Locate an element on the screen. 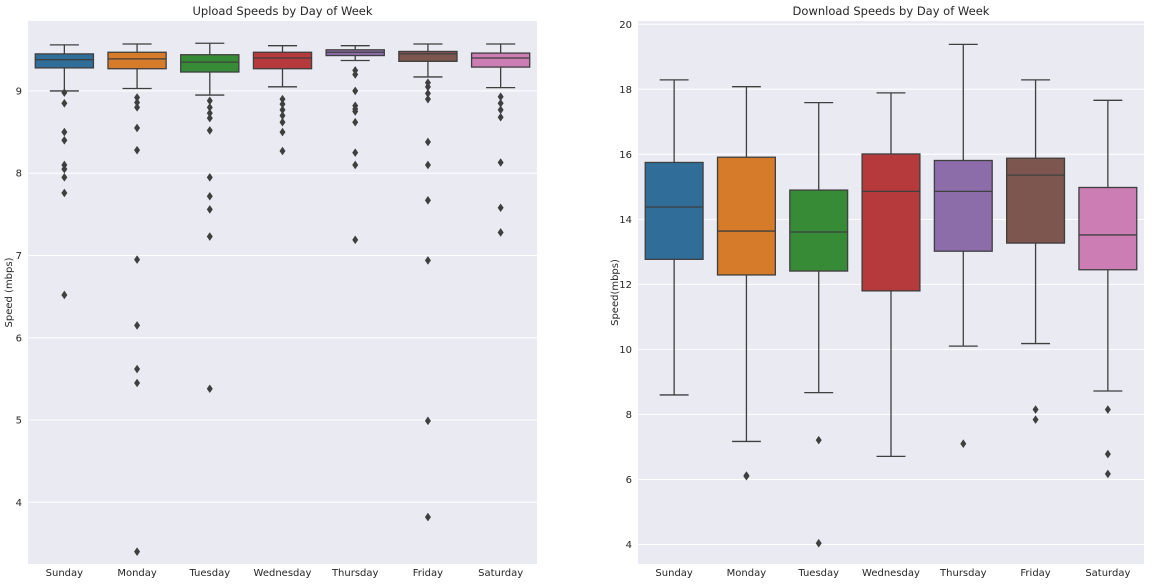  x-tick-label: Monday is located at coordinates (747, 573).